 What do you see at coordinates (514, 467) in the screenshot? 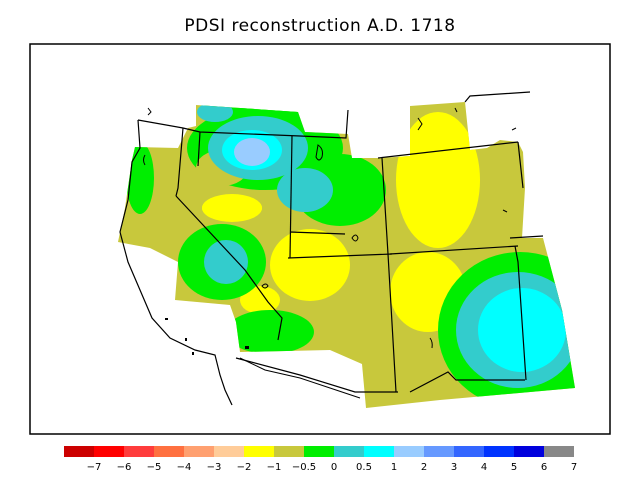
I see `legend-tick-label: 5` at bounding box center [514, 467].